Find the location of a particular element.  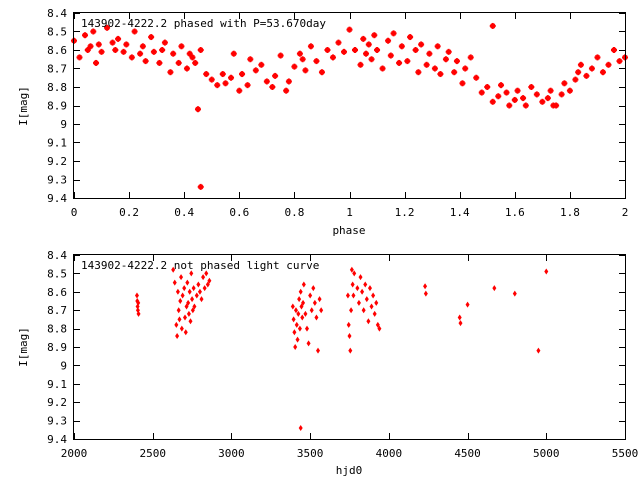

top-y-tick-label: 9.3 is located at coordinates (57, 180).